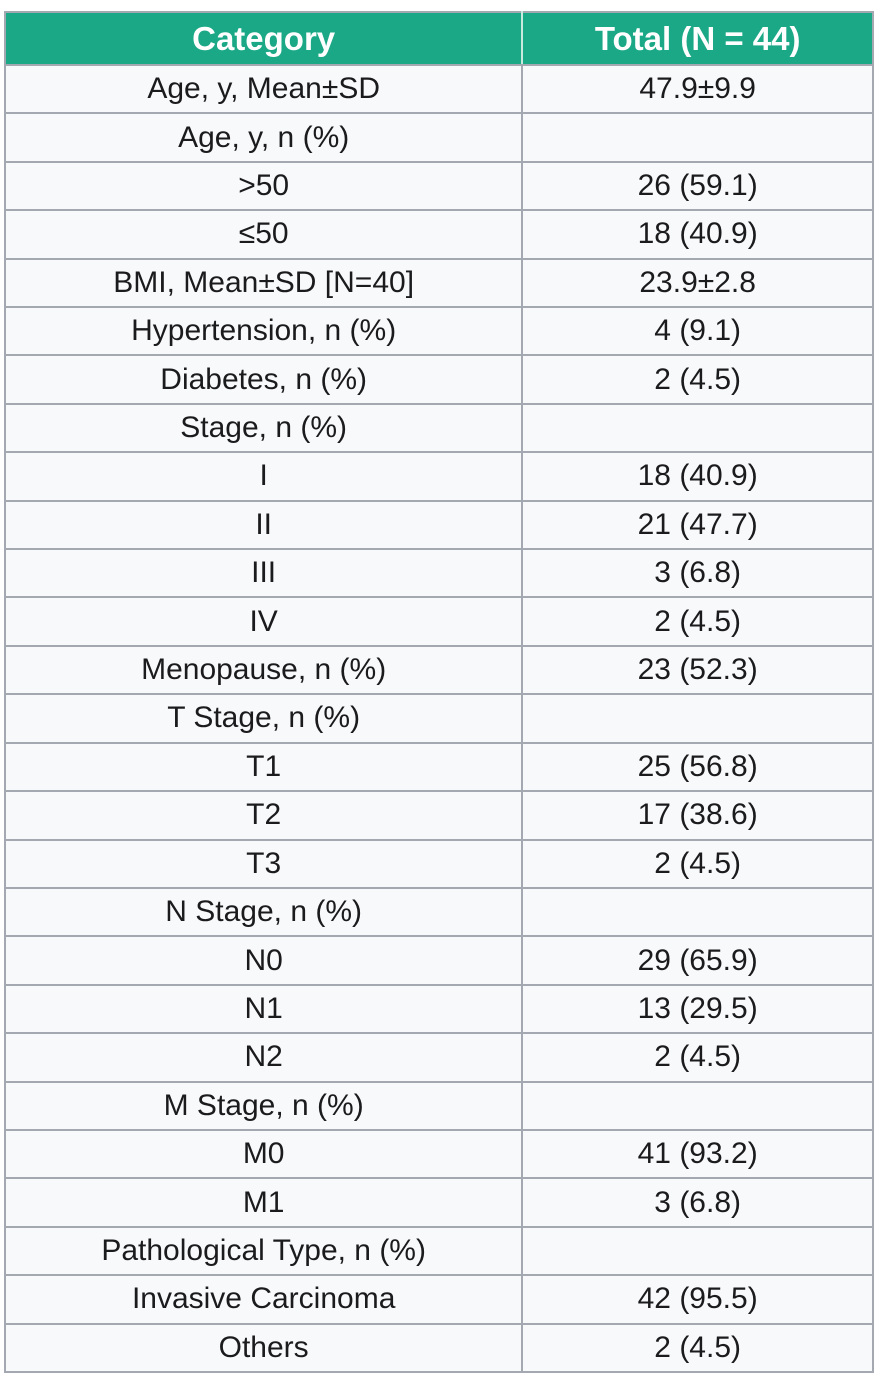 The height and width of the screenshot is (1380, 878). Describe the element at coordinates (263, 573) in the screenshot. I see `category-cell: III` at that location.